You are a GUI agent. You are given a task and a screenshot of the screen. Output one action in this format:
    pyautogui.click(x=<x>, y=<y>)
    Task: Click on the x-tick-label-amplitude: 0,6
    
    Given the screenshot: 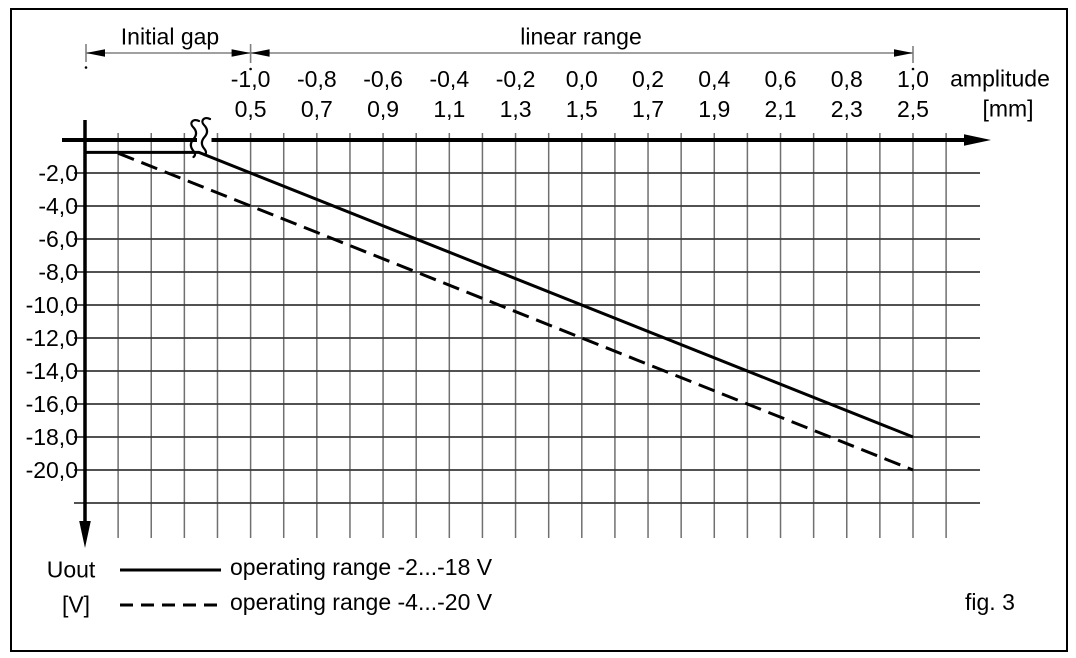 What is the action you would take?
    pyautogui.click(x=781, y=79)
    